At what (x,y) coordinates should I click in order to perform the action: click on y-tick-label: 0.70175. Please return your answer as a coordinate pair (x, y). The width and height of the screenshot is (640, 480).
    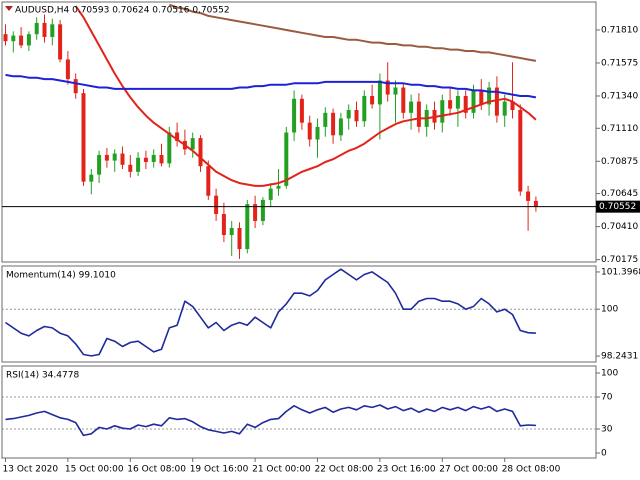
    Looking at the image, I should click on (619, 260).